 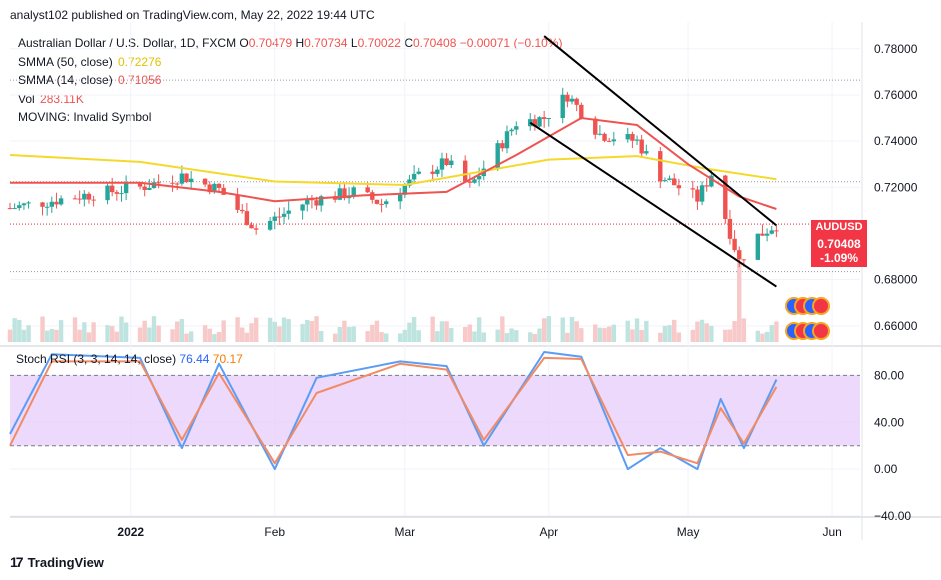 What do you see at coordinates (85, 117) in the screenshot?
I see `moving-label: MOVING: Invalid Symbol` at bounding box center [85, 117].